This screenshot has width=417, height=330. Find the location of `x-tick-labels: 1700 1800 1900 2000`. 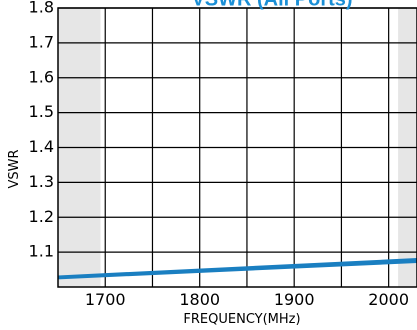

x-tick-labels: 1700 1800 1900 2000 is located at coordinates (247, 299).